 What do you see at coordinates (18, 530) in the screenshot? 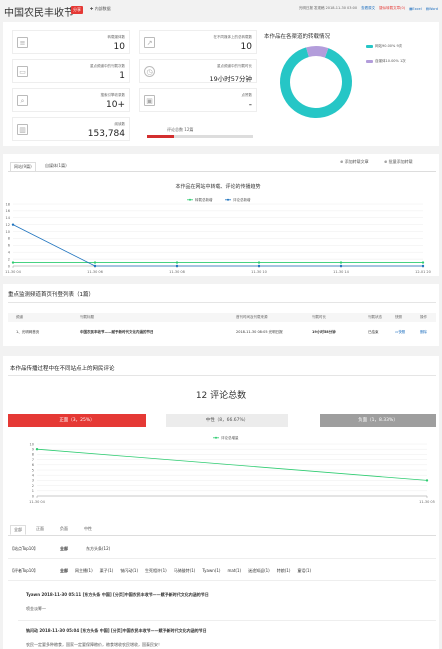
I see `tab-all: 全部` at bounding box center [18, 530].